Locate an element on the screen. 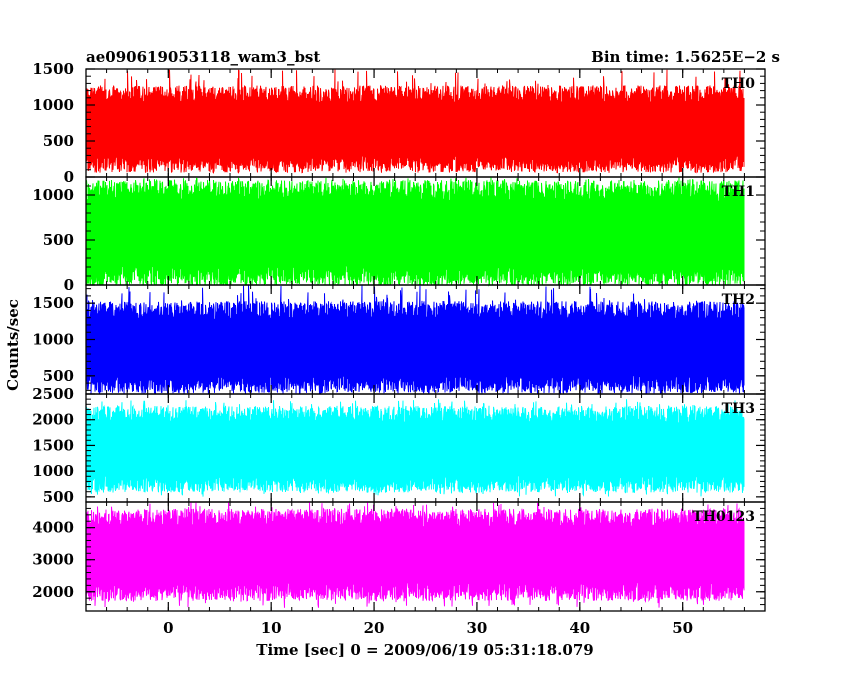  series-line-th0123 is located at coordinates (415, 555).